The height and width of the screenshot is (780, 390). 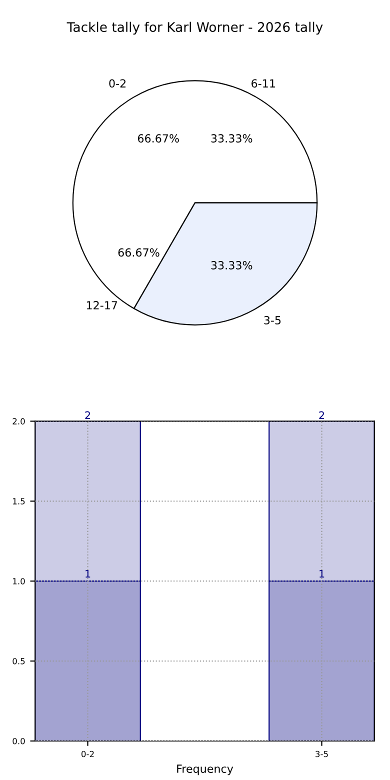 I want to click on y-tick-label: 1.0, so click(x=19, y=581).